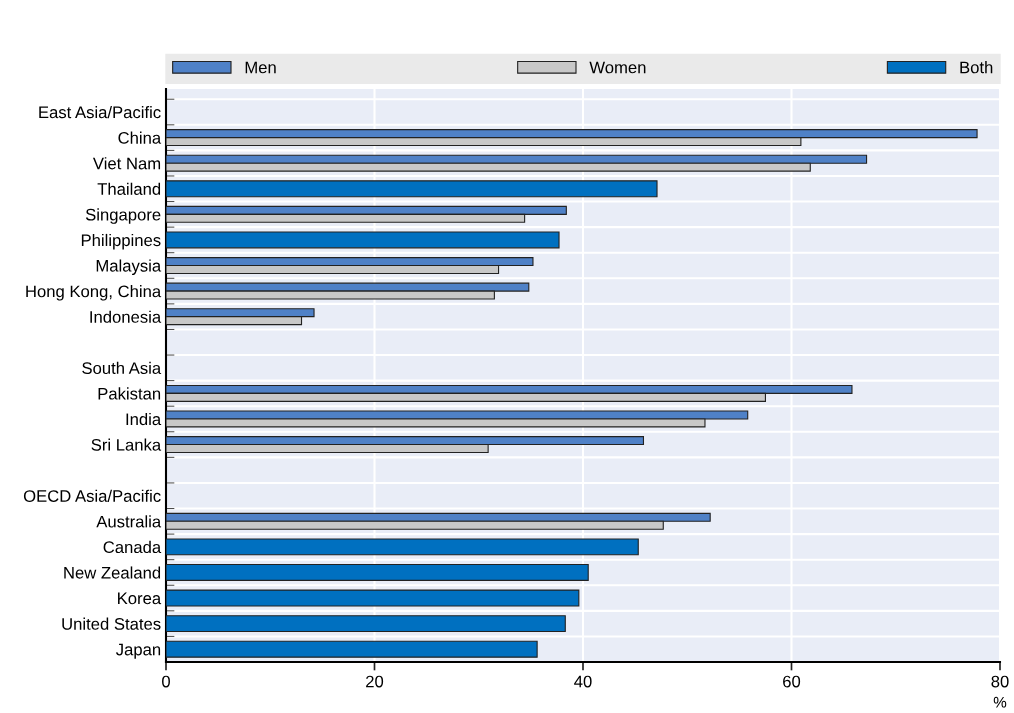 This screenshot has height=713, width=1014. What do you see at coordinates (138, 651) in the screenshot?
I see `y-tick-label: Japan` at bounding box center [138, 651].